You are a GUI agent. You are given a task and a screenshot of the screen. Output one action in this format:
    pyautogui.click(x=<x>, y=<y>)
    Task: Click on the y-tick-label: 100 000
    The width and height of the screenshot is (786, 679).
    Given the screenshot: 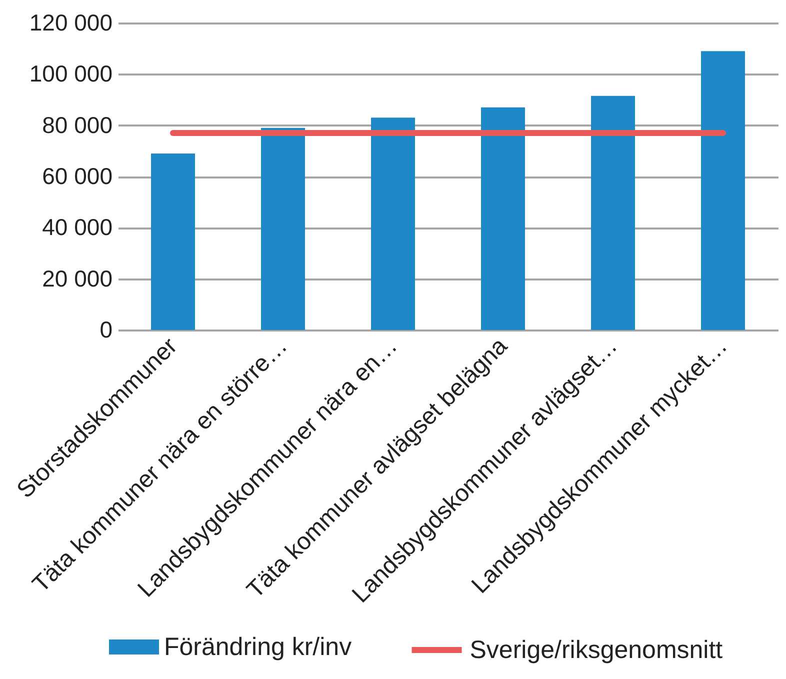 What is the action you would take?
    pyautogui.click(x=70, y=73)
    